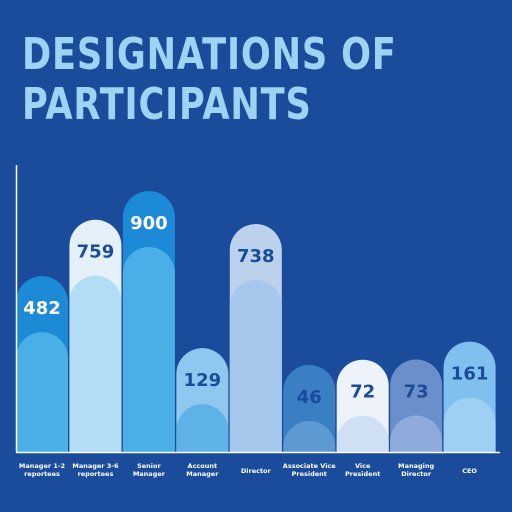 This screenshot has width=512, height=512. What do you see at coordinates (95, 466) in the screenshot?
I see `category-label-line: Manager 3-6` at bounding box center [95, 466].